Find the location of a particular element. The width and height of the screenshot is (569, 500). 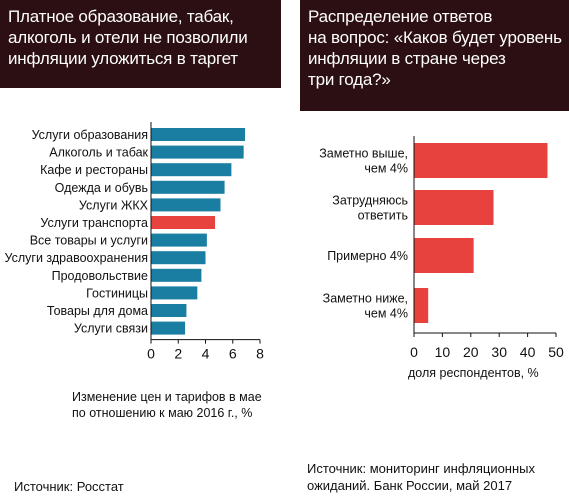

right-x-axis-label: доля респондентов, % is located at coordinates (473, 373).